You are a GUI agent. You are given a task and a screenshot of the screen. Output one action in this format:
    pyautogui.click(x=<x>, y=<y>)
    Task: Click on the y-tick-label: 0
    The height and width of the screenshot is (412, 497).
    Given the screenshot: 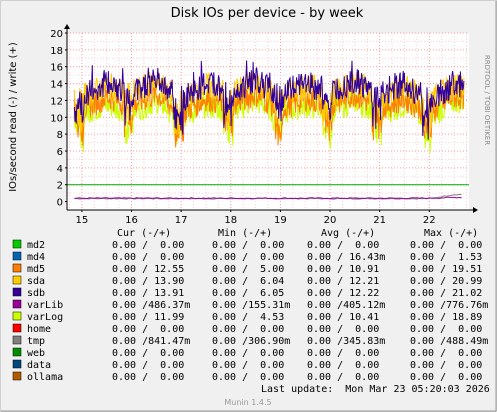 What is the action you would take?
    pyautogui.click(x=60, y=203)
    